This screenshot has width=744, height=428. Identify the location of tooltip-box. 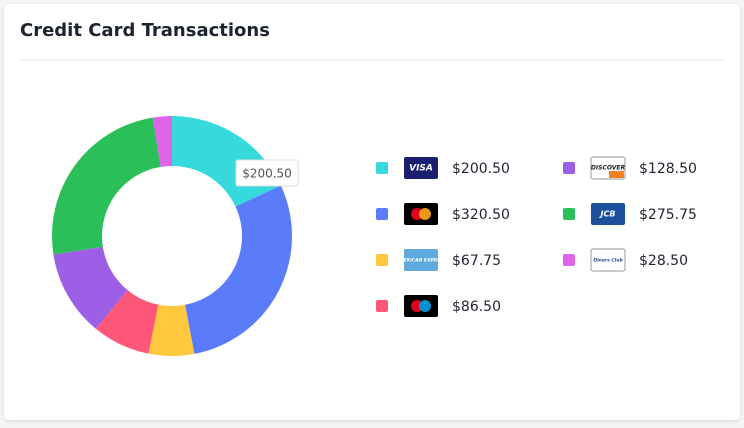
(267, 173).